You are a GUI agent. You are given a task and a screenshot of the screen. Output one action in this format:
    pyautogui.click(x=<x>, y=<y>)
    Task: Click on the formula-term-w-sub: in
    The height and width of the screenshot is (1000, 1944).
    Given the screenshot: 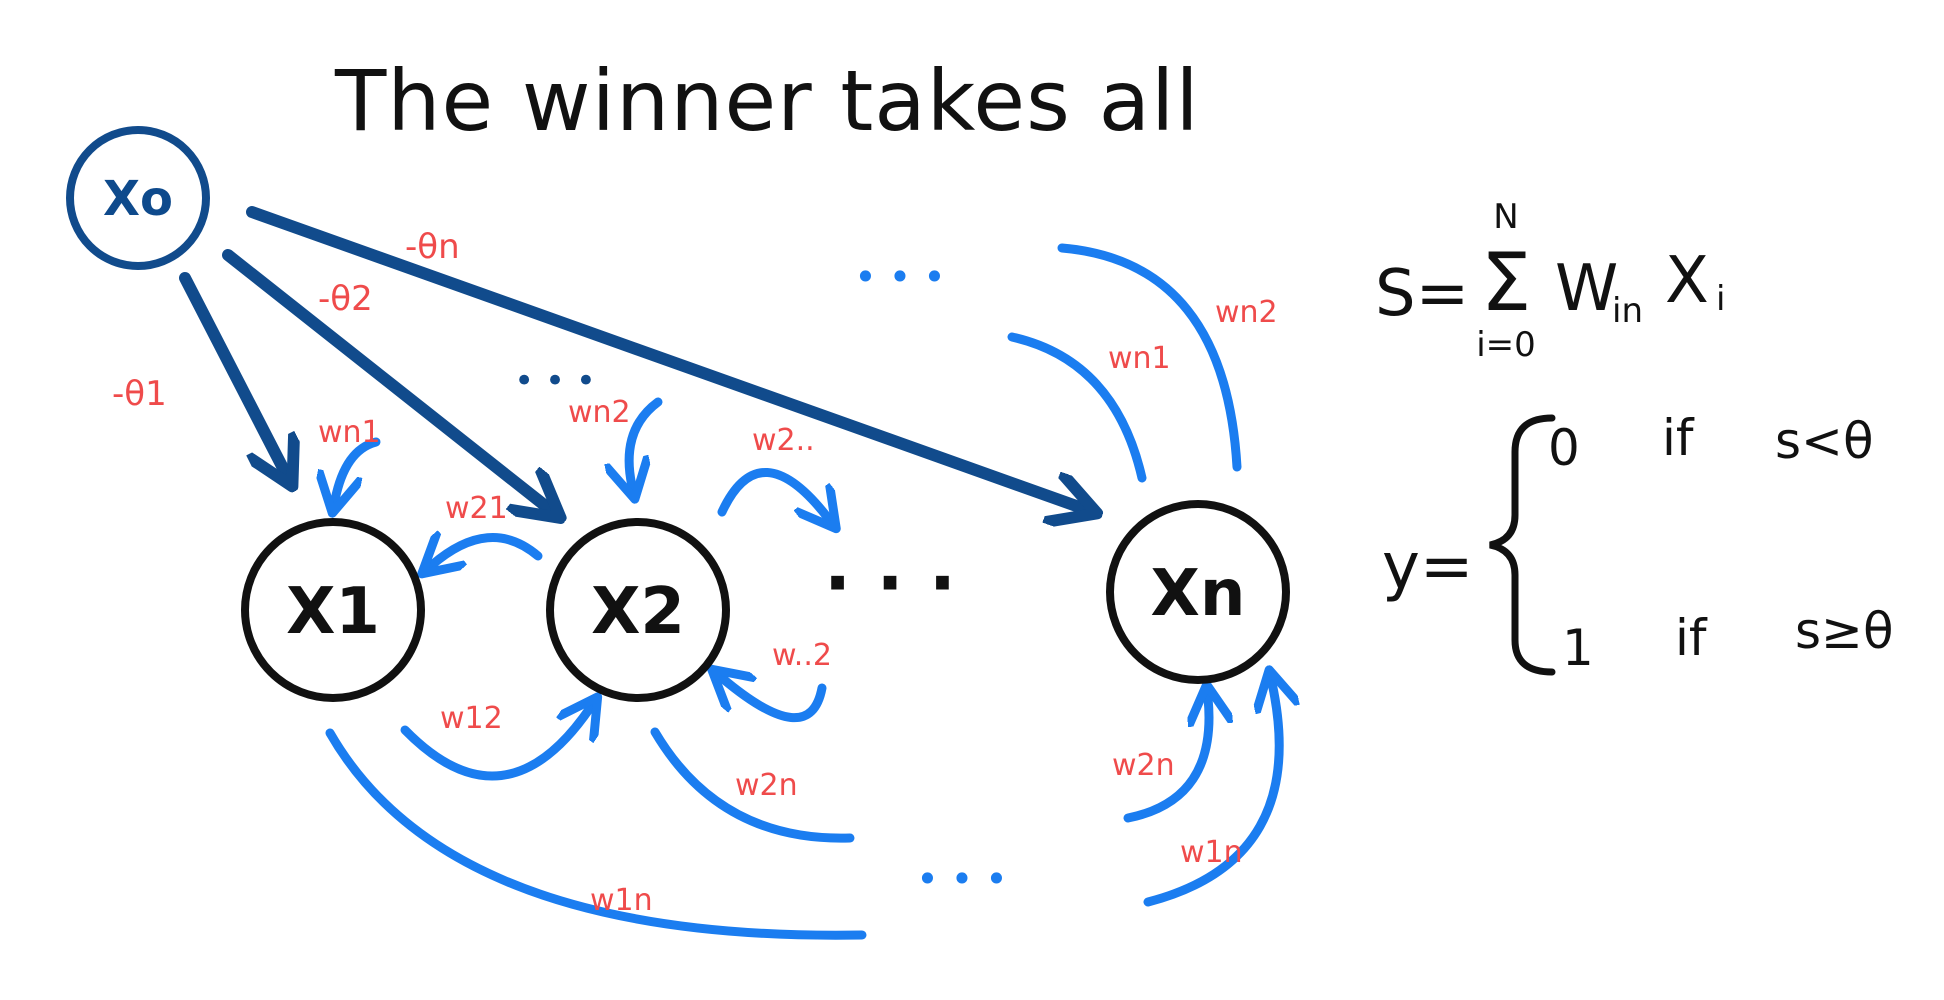 What is the action you would take?
    pyautogui.click(x=1627, y=311)
    